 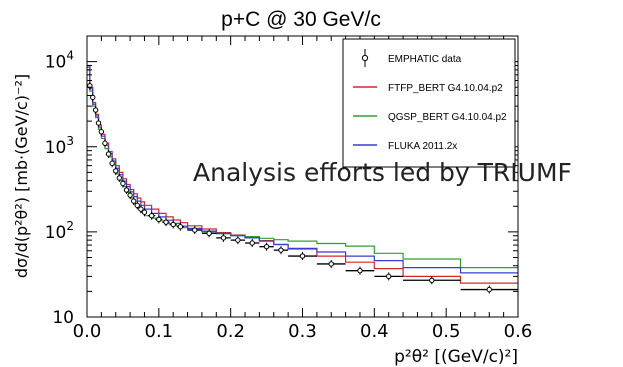 What do you see at coordinates (422, 146) in the screenshot?
I see `legend-label: FLUKA 2011.2x` at bounding box center [422, 146].